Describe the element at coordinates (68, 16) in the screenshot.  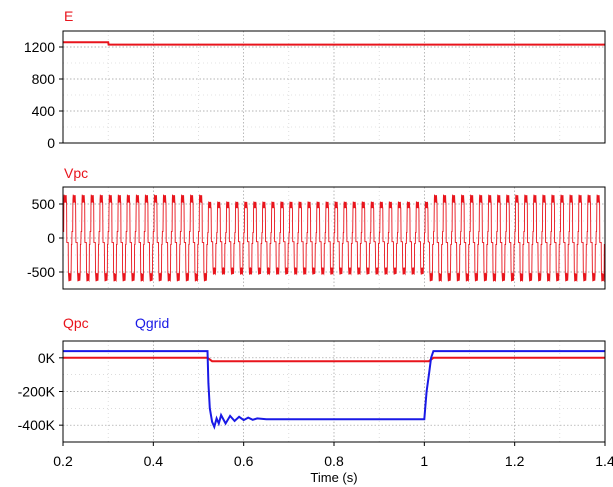
I see `legend-e: E` at that location.